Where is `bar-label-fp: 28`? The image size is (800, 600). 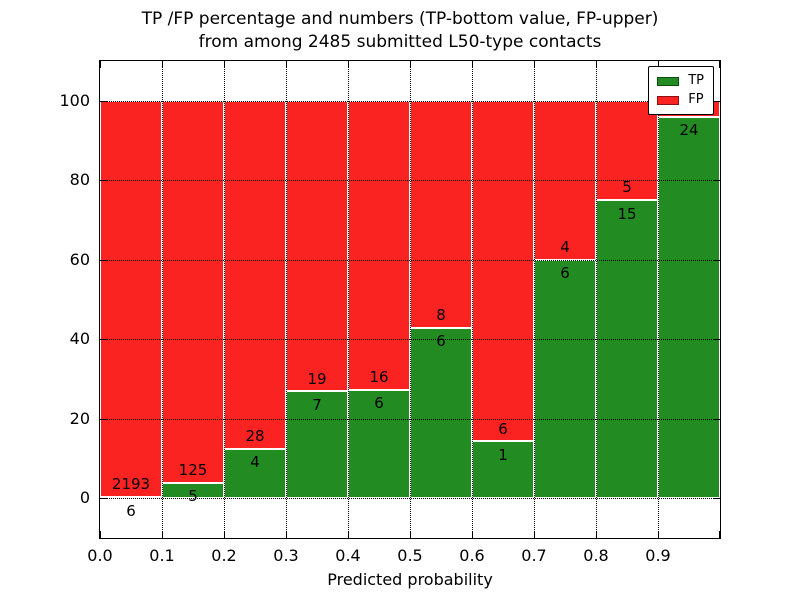
bar-label-fp: 28 is located at coordinates (255, 435).